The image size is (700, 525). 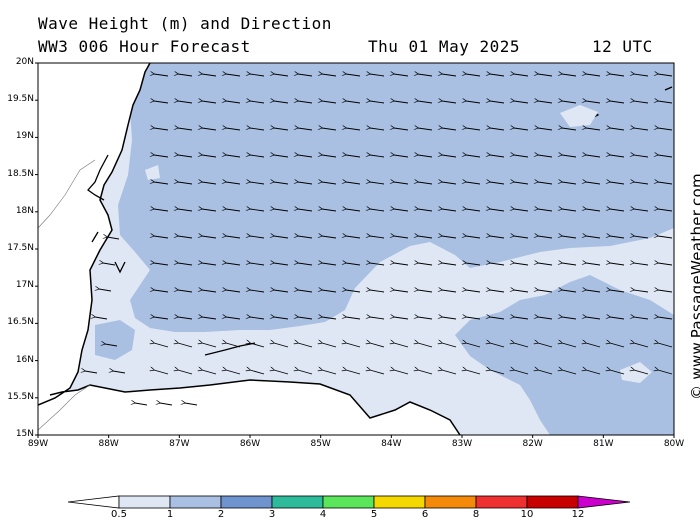 I want to click on lon-tick-label: 87W, so click(x=179, y=444).